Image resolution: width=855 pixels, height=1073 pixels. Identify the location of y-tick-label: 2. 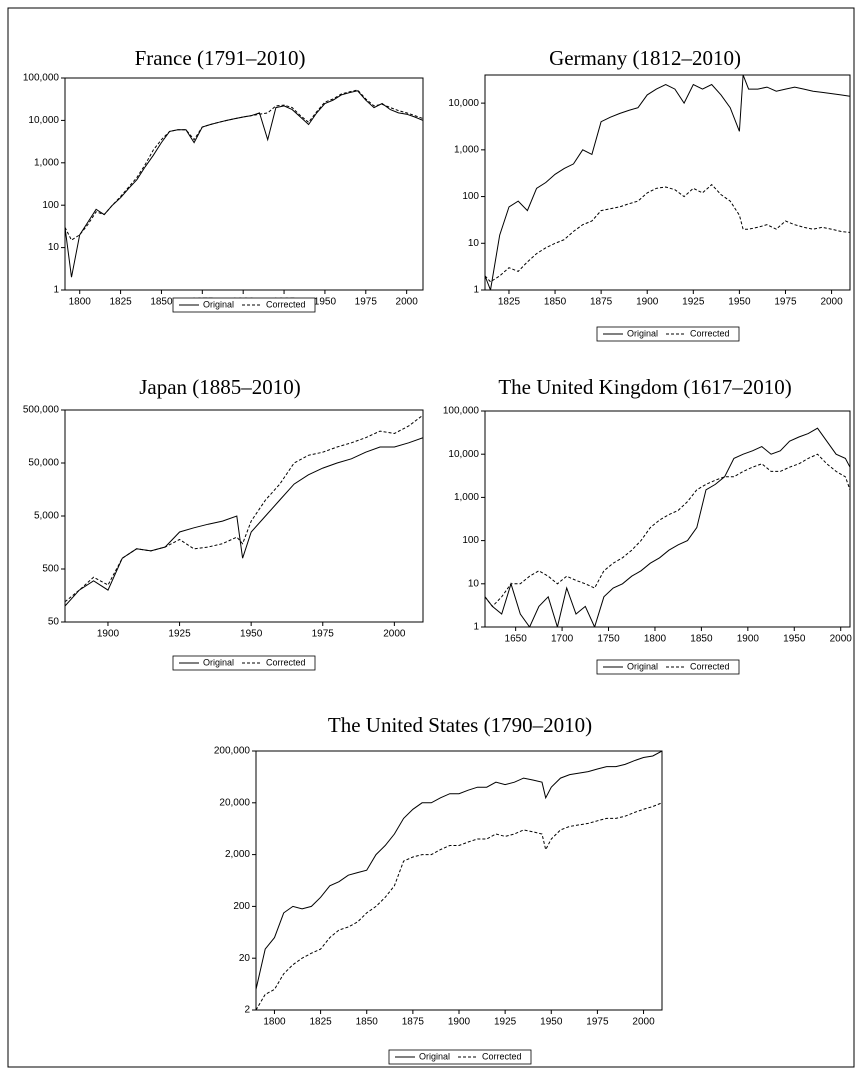
(247, 1010).